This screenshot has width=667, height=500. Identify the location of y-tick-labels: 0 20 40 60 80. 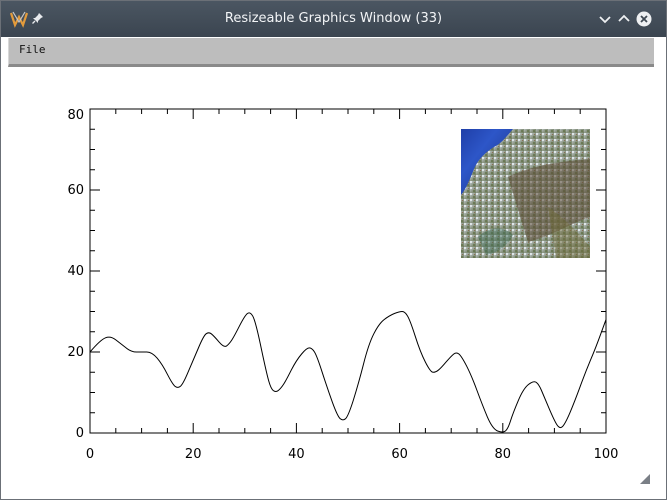
(75, 274).